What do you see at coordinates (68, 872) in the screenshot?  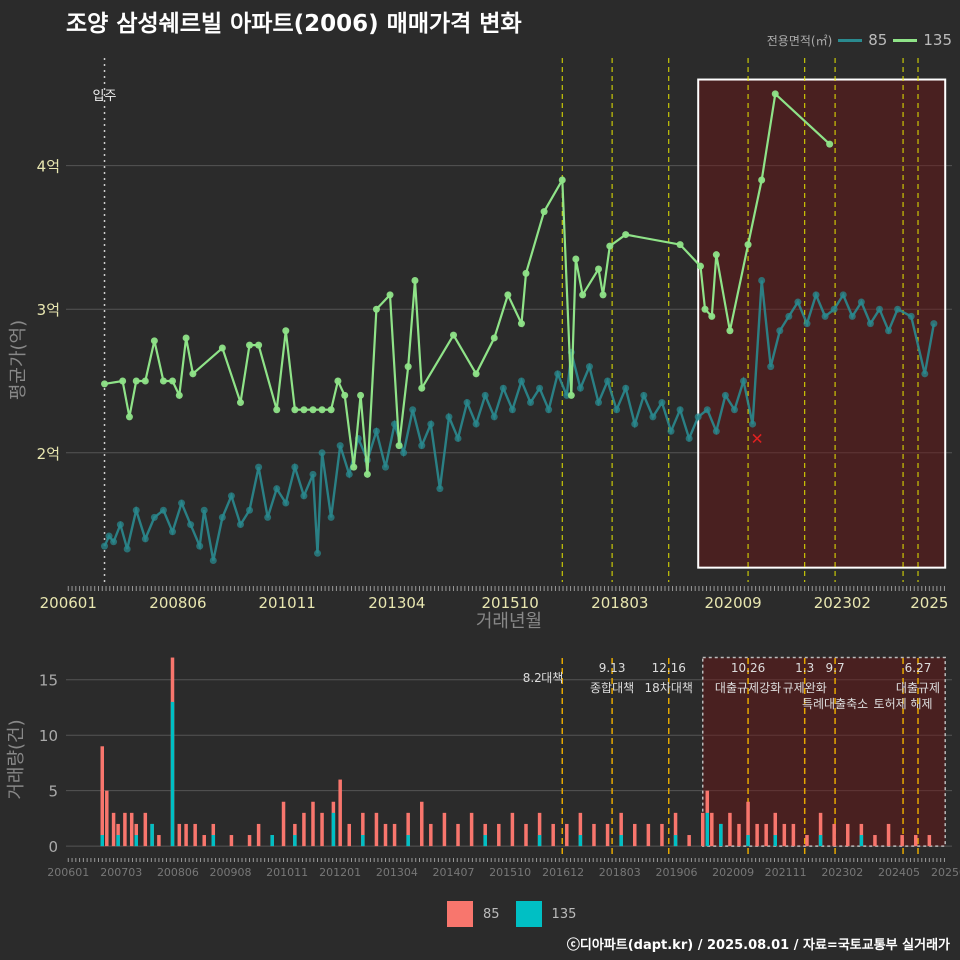 I see `bar-x-tick-label: 200601` at bounding box center [68, 872].